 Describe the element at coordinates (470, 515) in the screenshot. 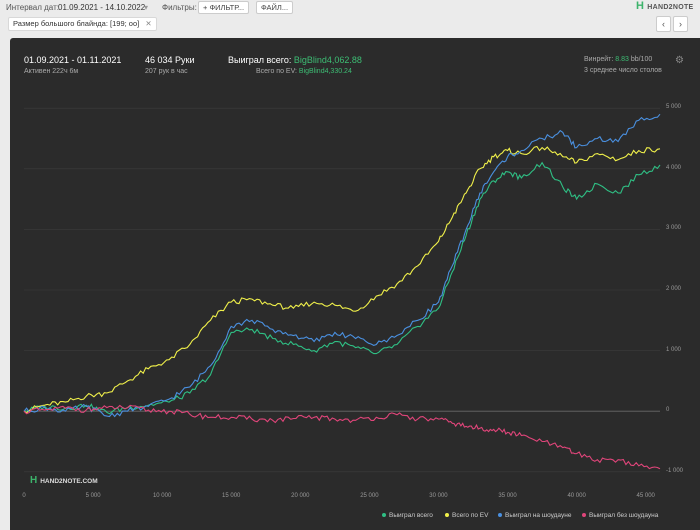

I see `legend-label-ev: Всего по EV` at that location.